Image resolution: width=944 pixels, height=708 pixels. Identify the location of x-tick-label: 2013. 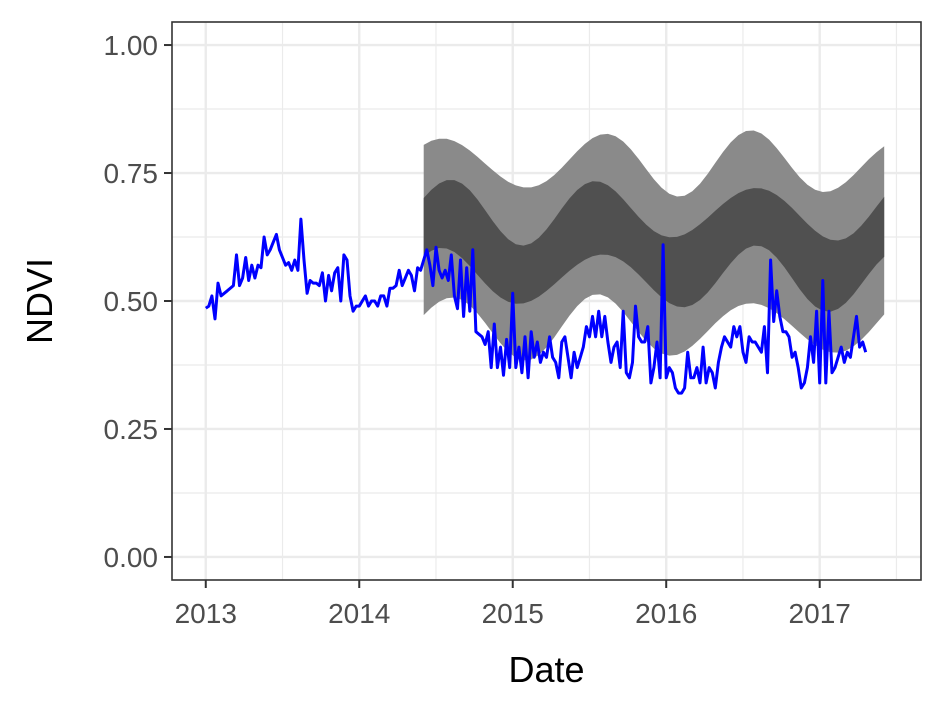
(206, 613).